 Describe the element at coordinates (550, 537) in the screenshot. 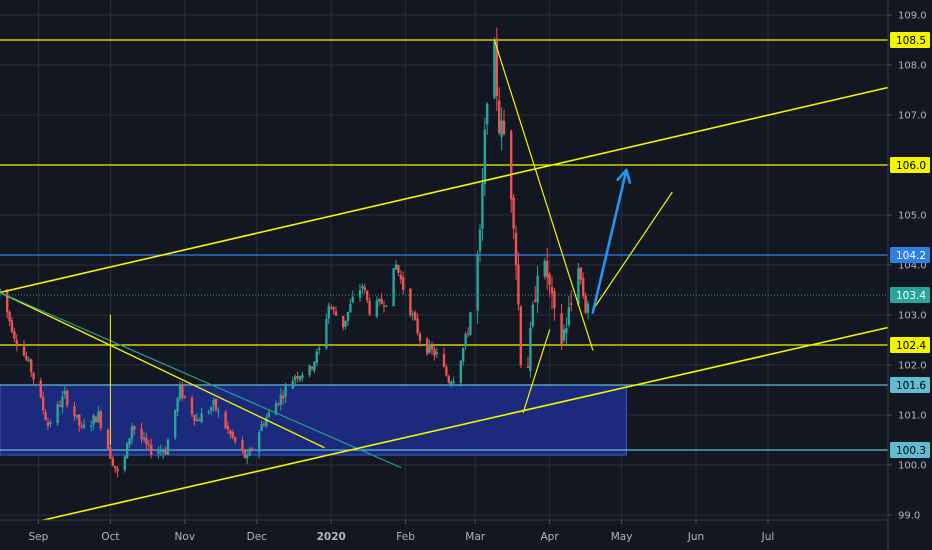

I see `x-tick-label: Apr` at that location.